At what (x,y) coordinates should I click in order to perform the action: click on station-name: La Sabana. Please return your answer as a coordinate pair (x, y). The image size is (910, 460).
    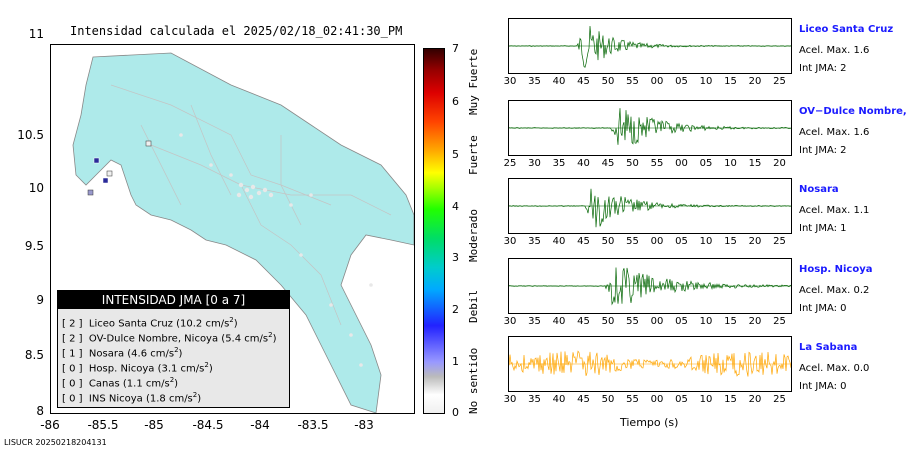
    Looking at the image, I should click on (828, 347).